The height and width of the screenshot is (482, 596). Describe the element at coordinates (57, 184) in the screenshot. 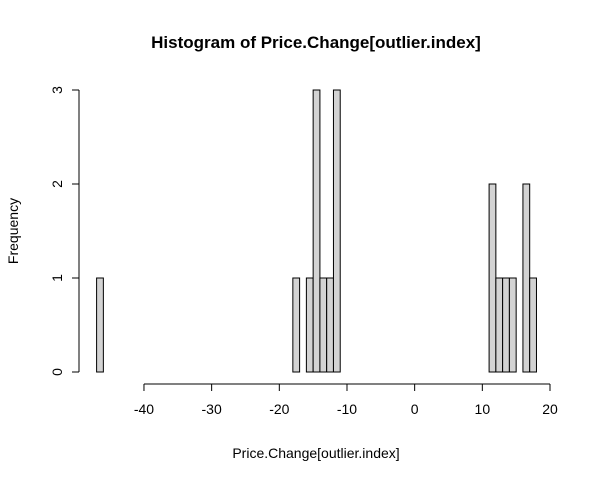

I see `y-tick-label: 2` at that location.